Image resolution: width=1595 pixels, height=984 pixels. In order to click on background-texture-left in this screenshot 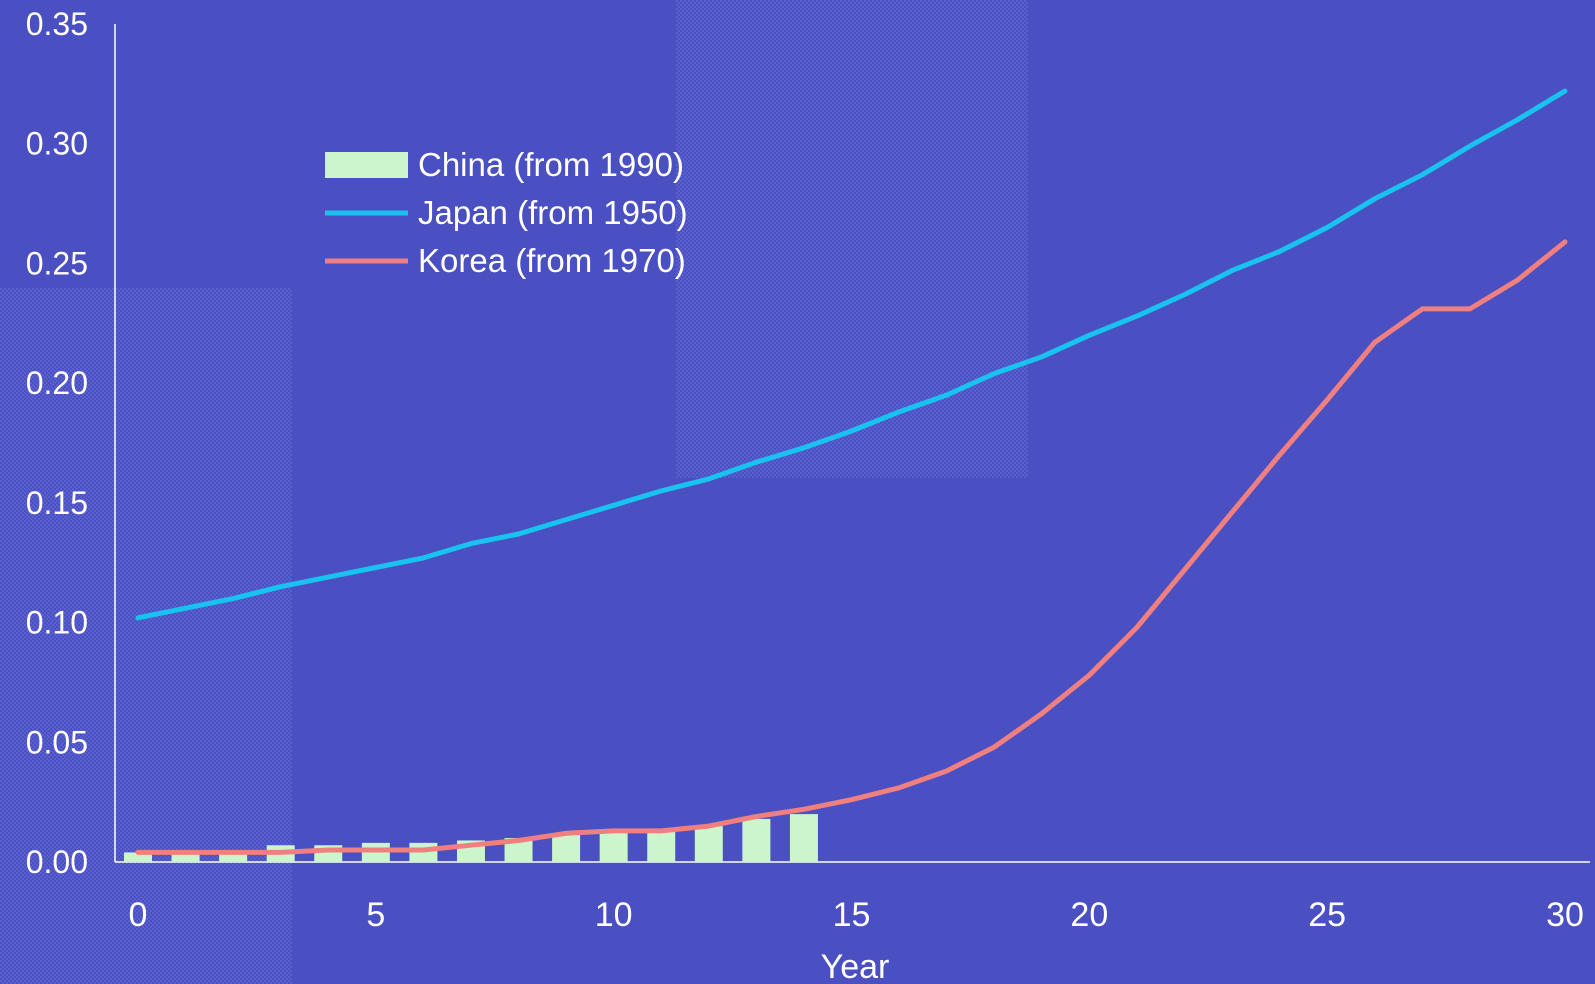, I will do `click(146, 636)`.